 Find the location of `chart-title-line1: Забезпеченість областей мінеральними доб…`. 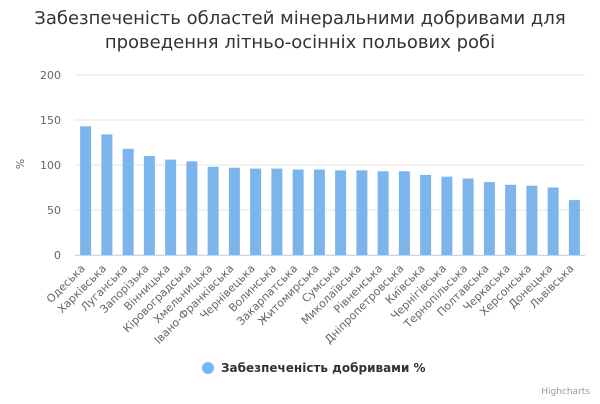

chart-title-line1: Забезпеченість областей мінеральними доб… is located at coordinates (299, 18).